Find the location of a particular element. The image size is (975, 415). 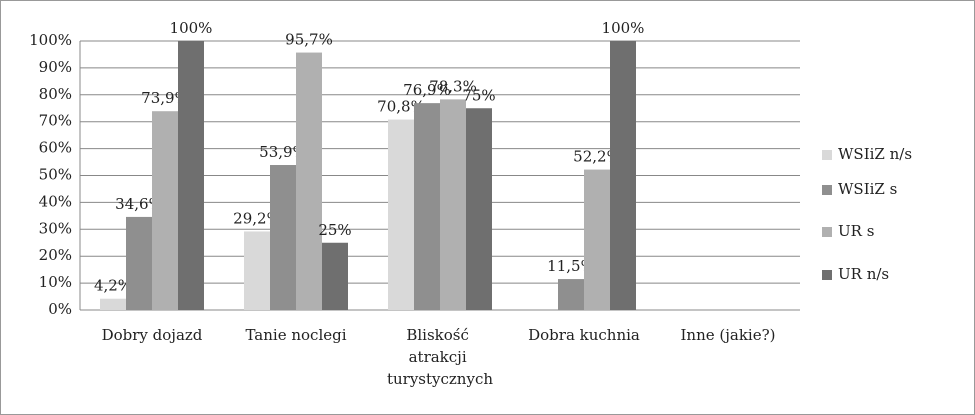

y-tick-label: 100% is located at coordinates (50, 40).